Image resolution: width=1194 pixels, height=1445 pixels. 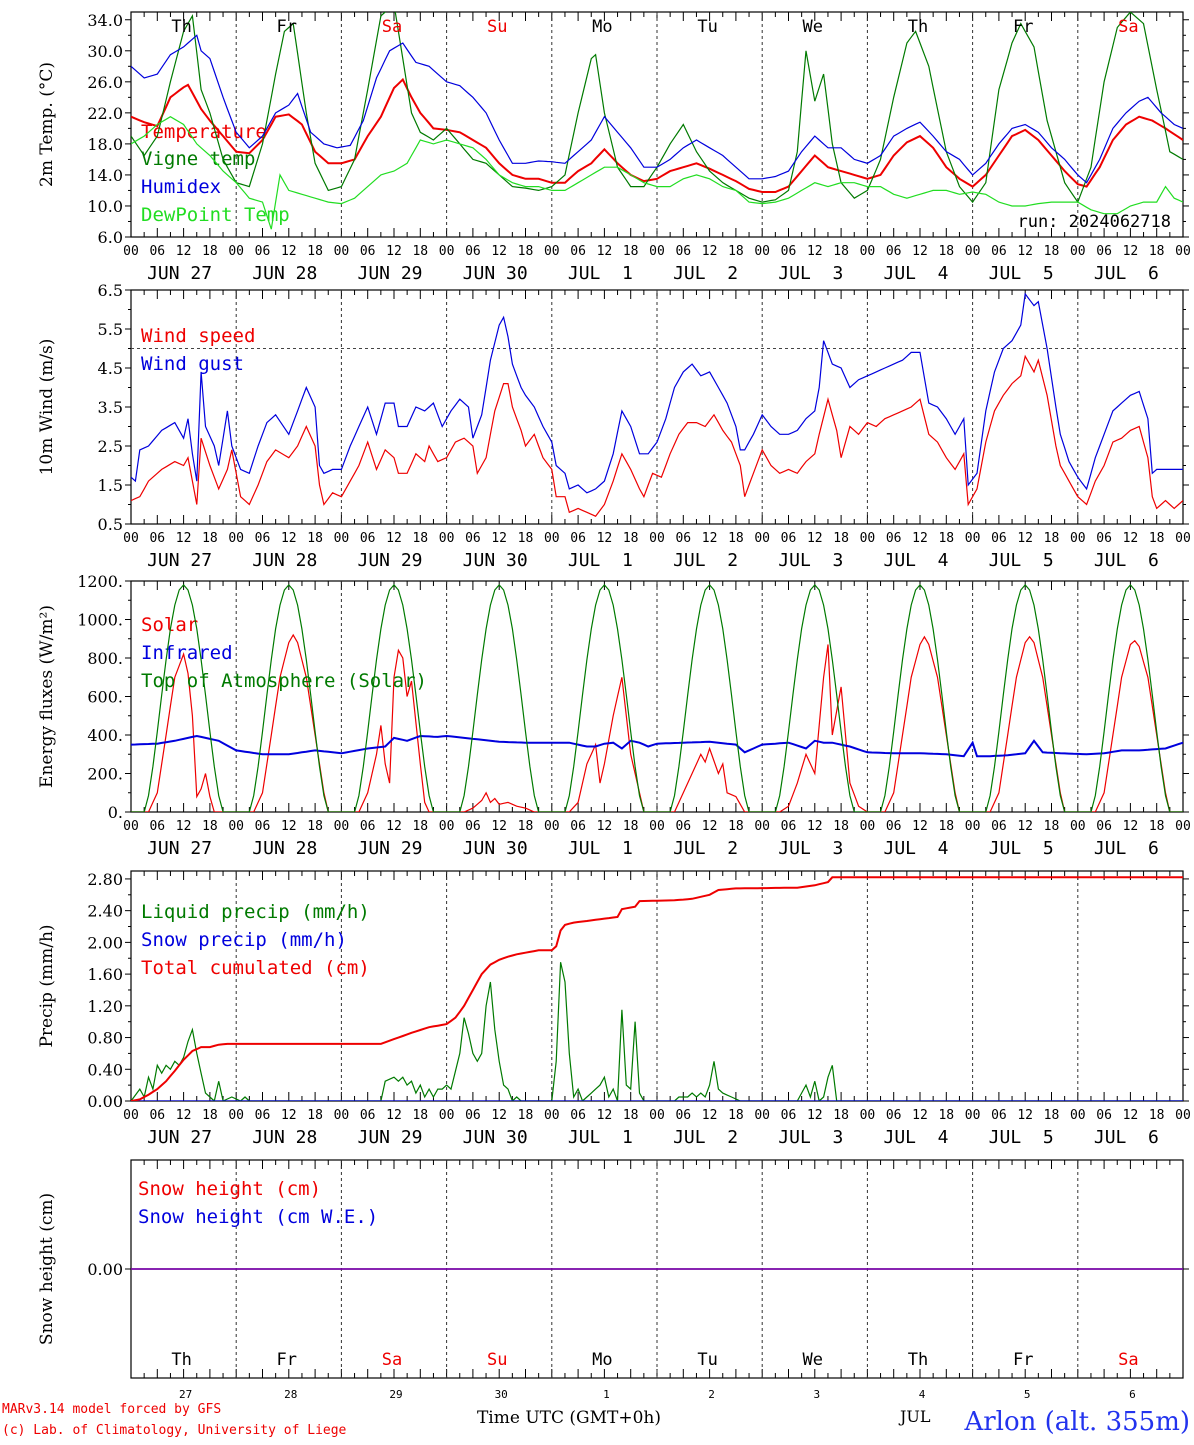 I want to click on weekday-label: Th, so click(x=181, y=27).